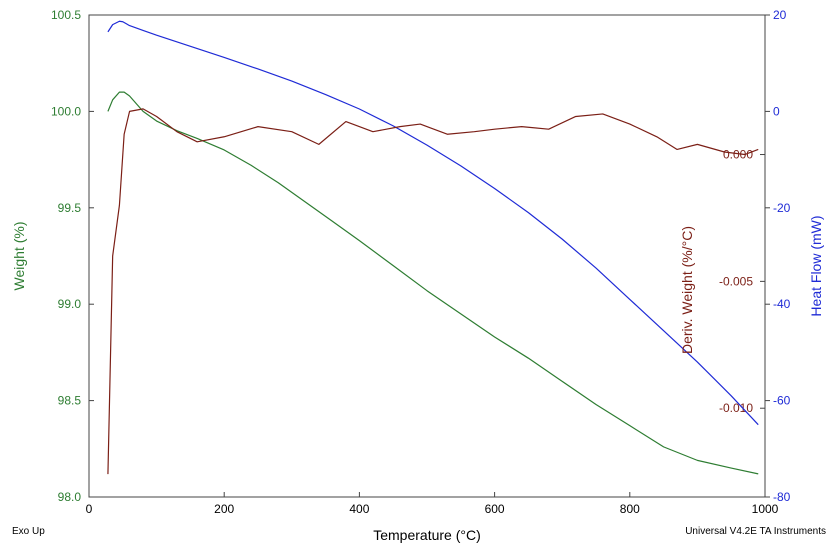 This screenshot has height=546, width=834. I want to click on deriv-tick-label: -0.005, so click(736, 281).